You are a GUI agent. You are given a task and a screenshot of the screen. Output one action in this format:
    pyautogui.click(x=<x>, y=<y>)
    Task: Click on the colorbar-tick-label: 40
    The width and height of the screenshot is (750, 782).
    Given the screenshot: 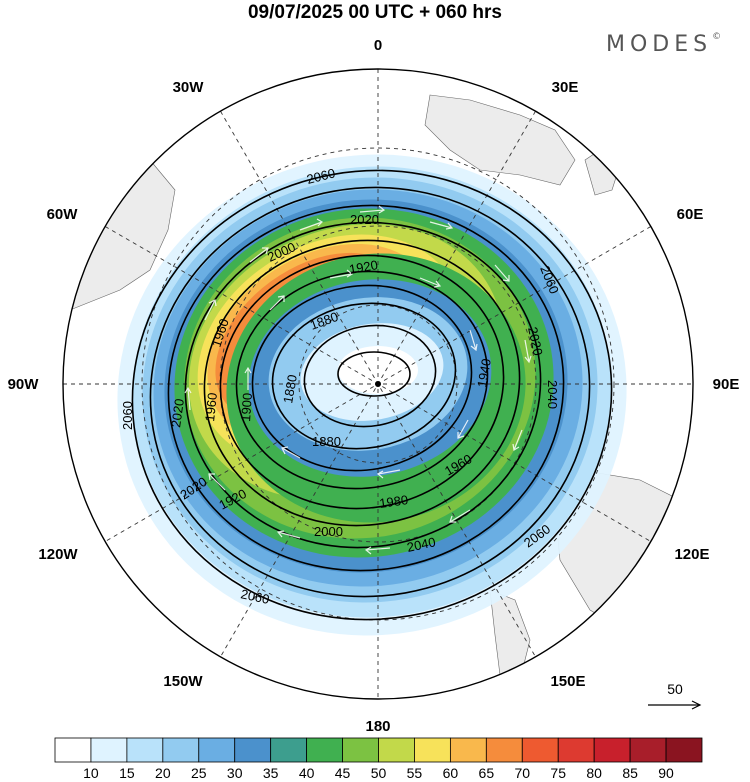 What is the action you would take?
    pyautogui.click(x=307, y=773)
    